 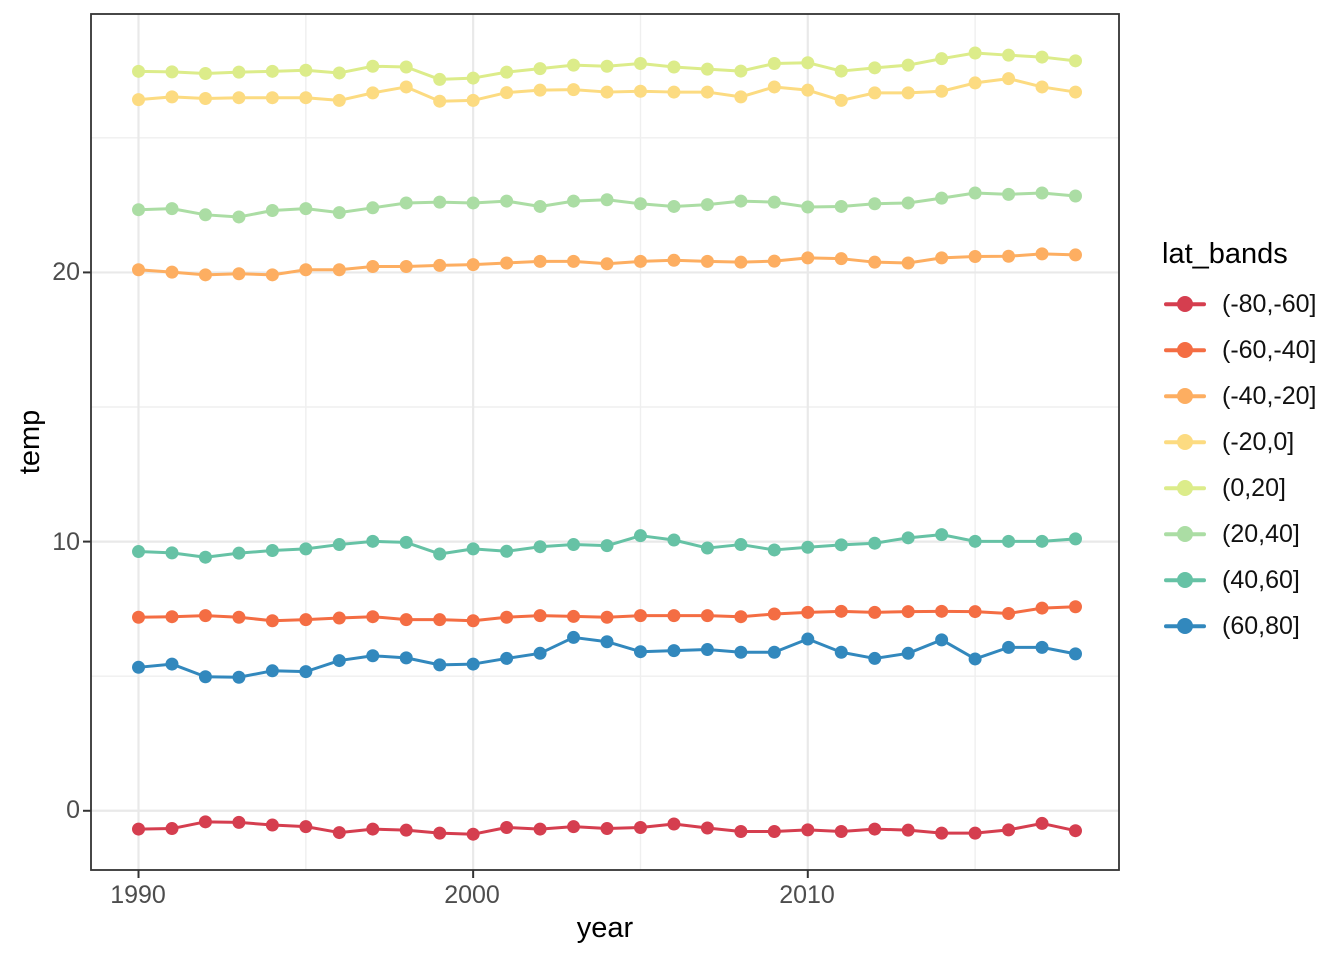 What do you see at coordinates (540, 547) in the screenshot?
I see `data-point (40,60] 2002` at bounding box center [540, 547].